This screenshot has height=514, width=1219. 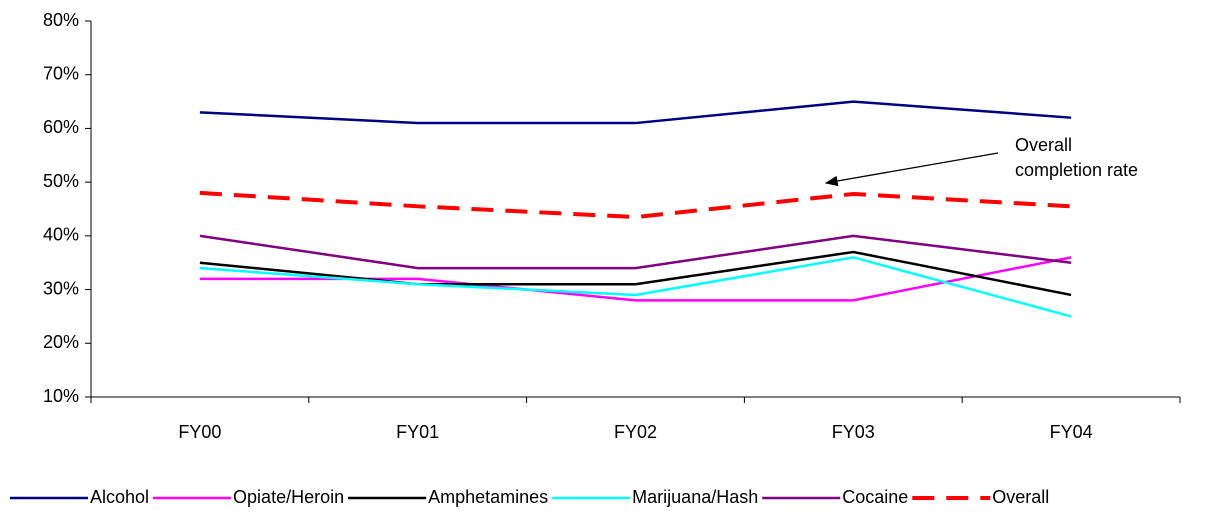 What do you see at coordinates (61, 396) in the screenshot?
I see `y-tick-label: 10%` at bounding box center [61, 396].